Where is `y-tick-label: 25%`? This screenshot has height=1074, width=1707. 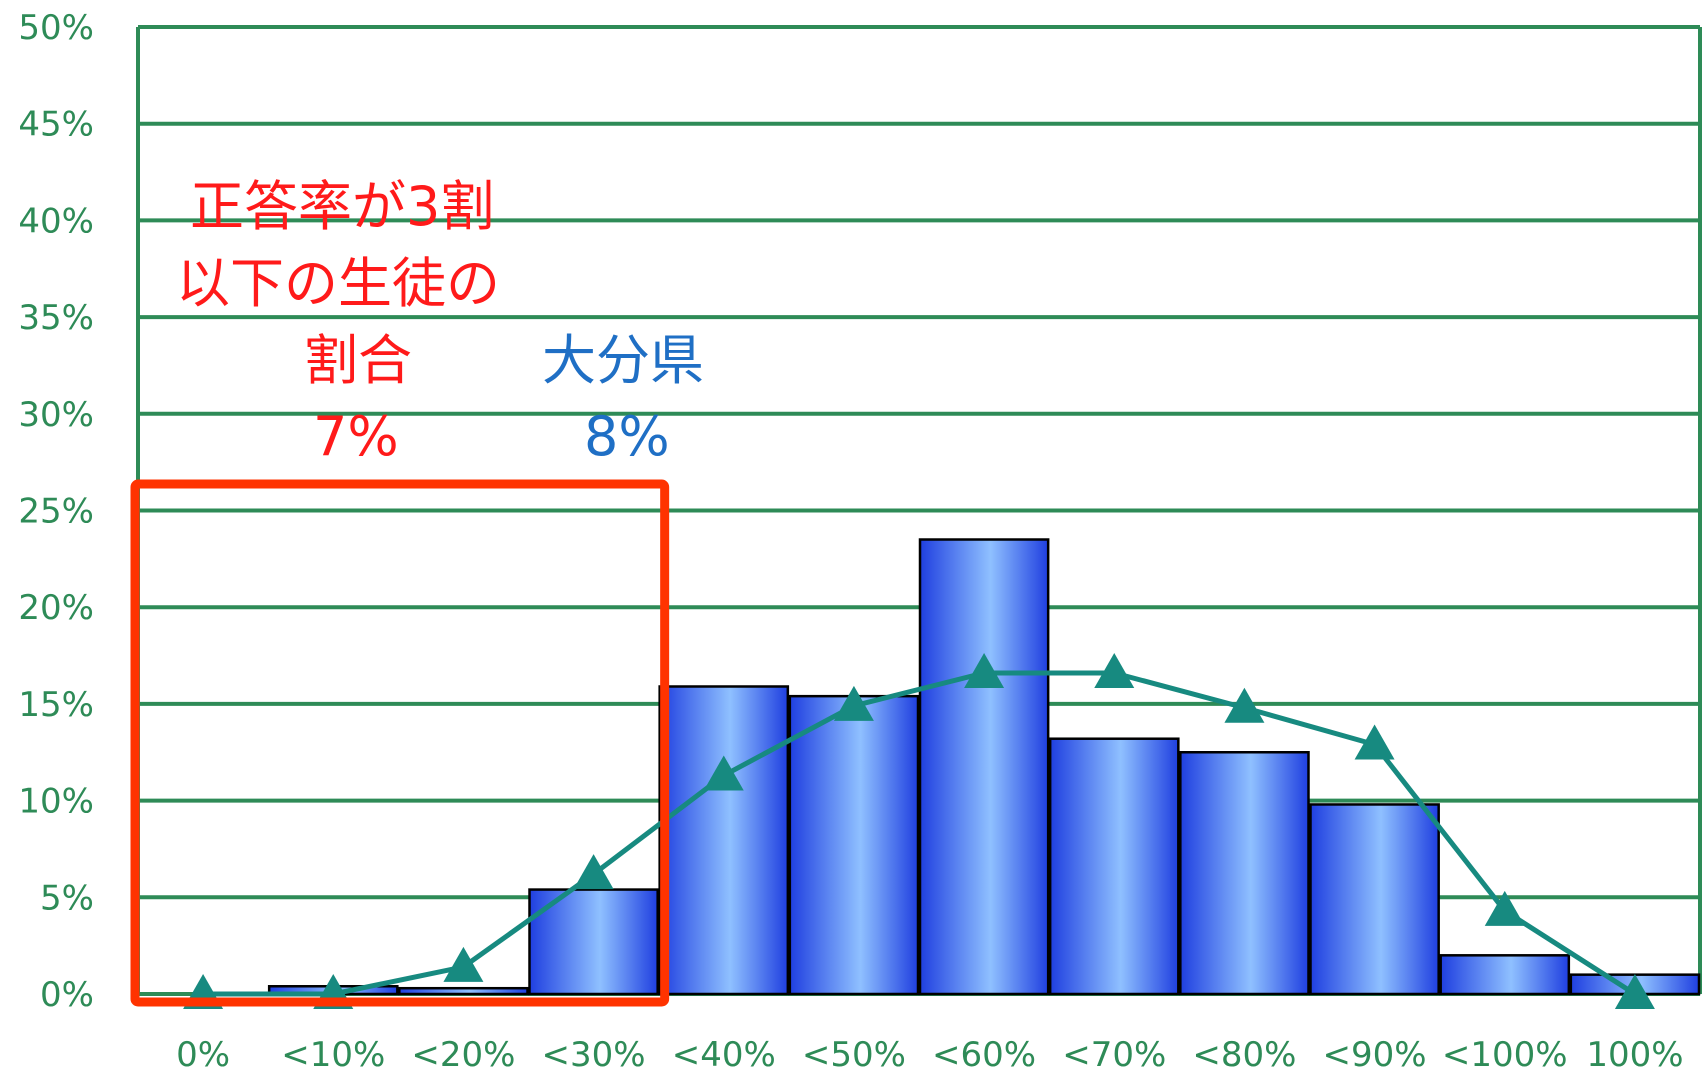
y-tick-label: 25% is located at coordinates (56, 512).